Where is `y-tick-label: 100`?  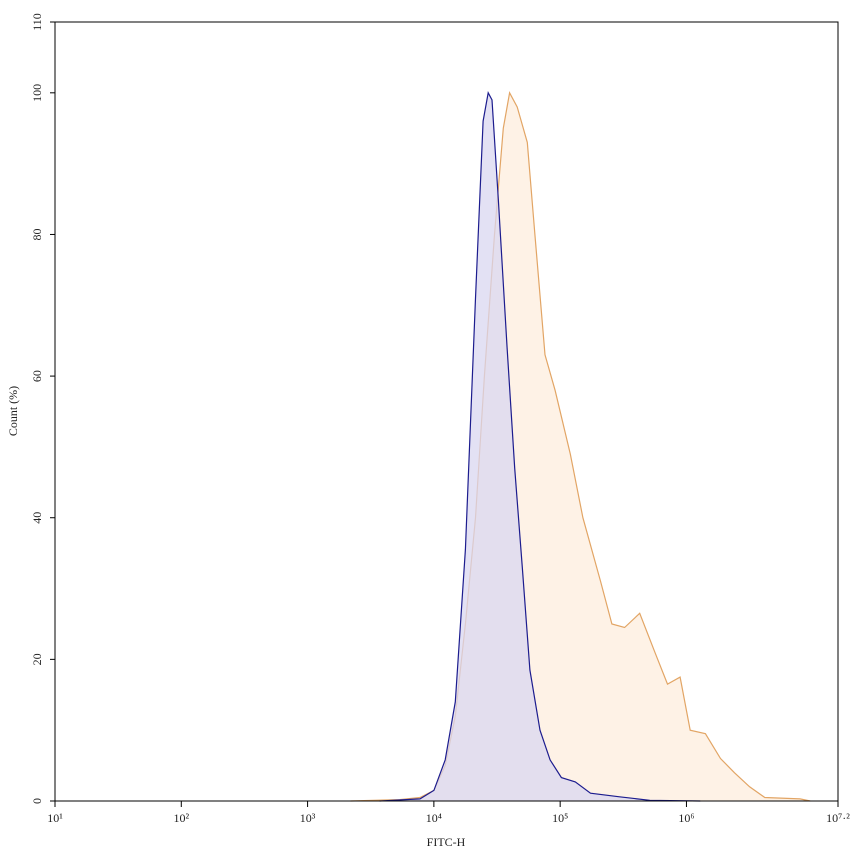 y-tick-label: 100 is located at coordinates (37, 93).